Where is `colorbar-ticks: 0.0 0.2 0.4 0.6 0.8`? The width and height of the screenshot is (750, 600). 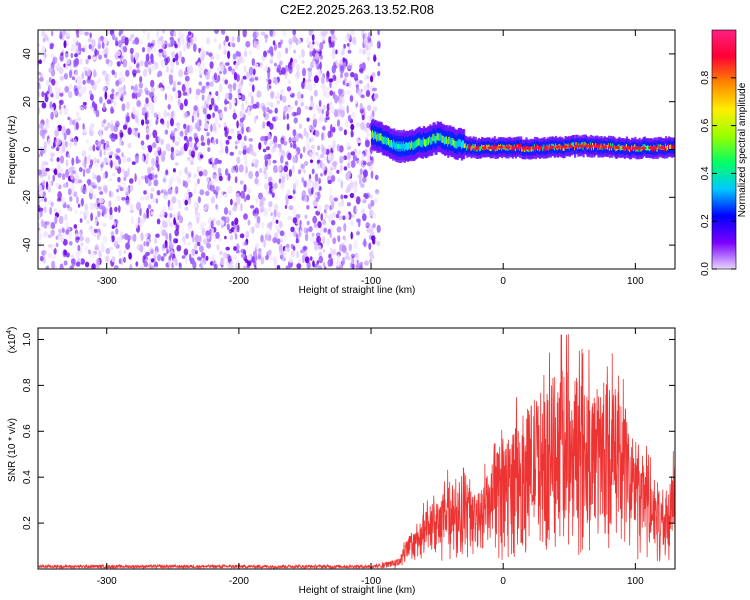 colorbar-ticks: 0.0 0.2 0.4 0.6 0.8 is located at coordinates (718, 173).